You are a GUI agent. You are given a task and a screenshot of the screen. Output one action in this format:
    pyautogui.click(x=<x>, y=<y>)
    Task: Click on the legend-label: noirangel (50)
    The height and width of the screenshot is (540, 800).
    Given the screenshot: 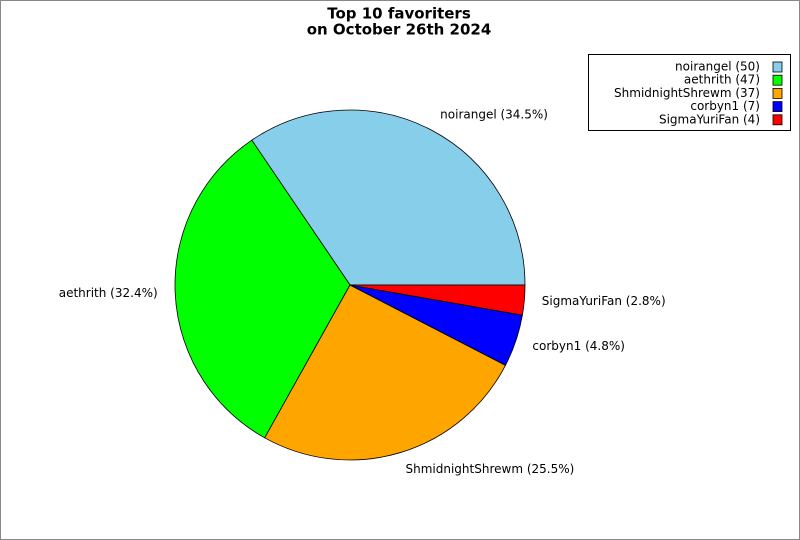 What is the action you would take?
    pyautogui.click(x=717, y=67)
    